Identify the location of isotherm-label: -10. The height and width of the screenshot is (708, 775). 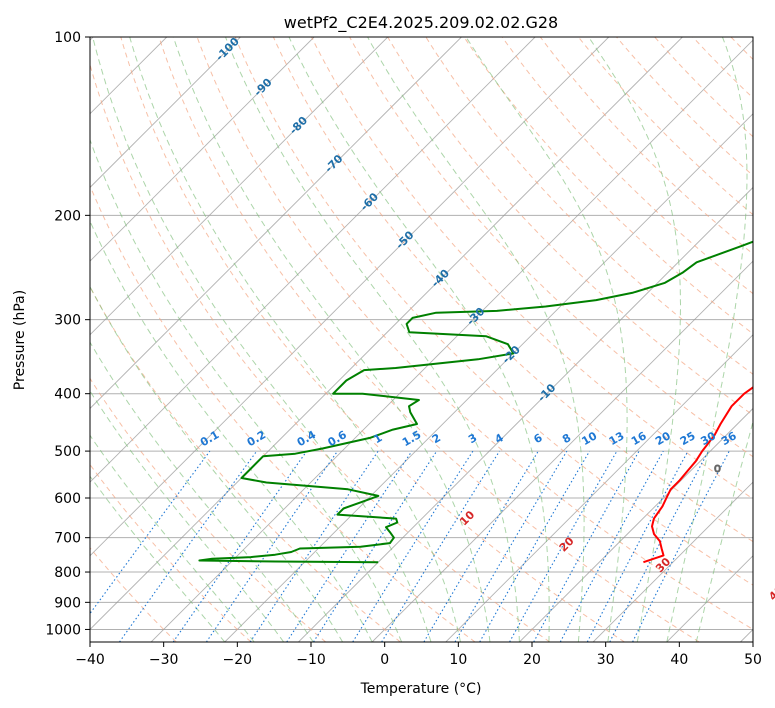
(546, 392).